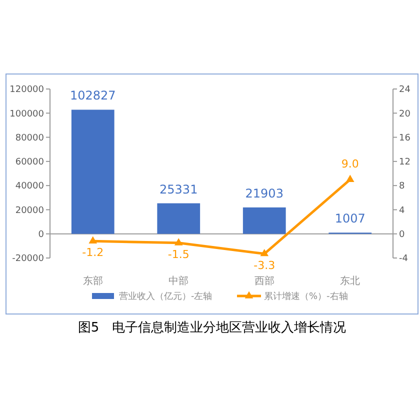 This screenshot has height=420, width=420. I want to click on x-tick-label: 东部, so click(92, 281).